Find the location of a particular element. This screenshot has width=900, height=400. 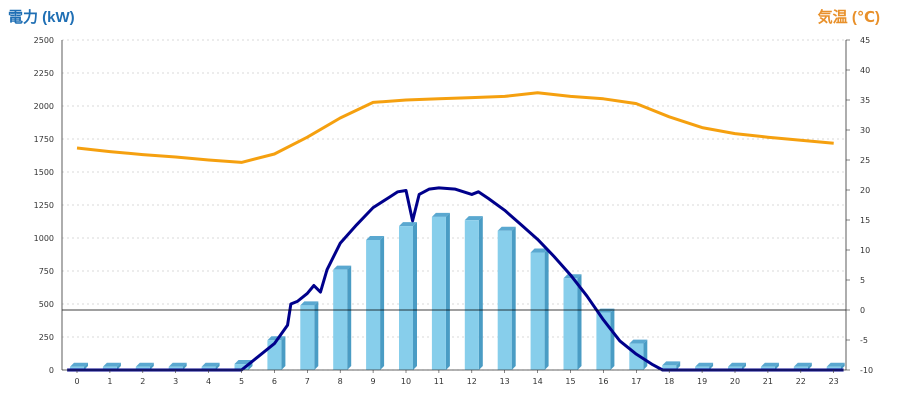

y-left-tick-label: 1250 is located at coordinates (44, 205).